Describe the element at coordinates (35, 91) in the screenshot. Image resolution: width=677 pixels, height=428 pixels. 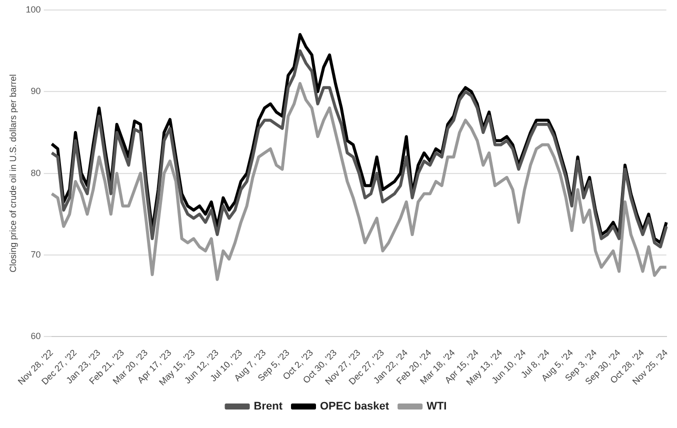
I see `y-tick-label: 90` at that location.